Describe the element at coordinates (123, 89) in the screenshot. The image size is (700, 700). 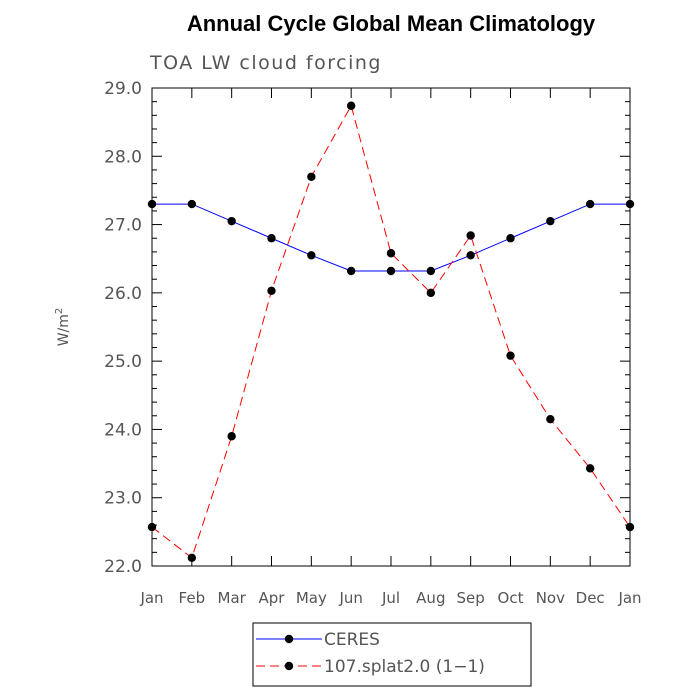
I see `y-tick-label: 29.0` at that location.